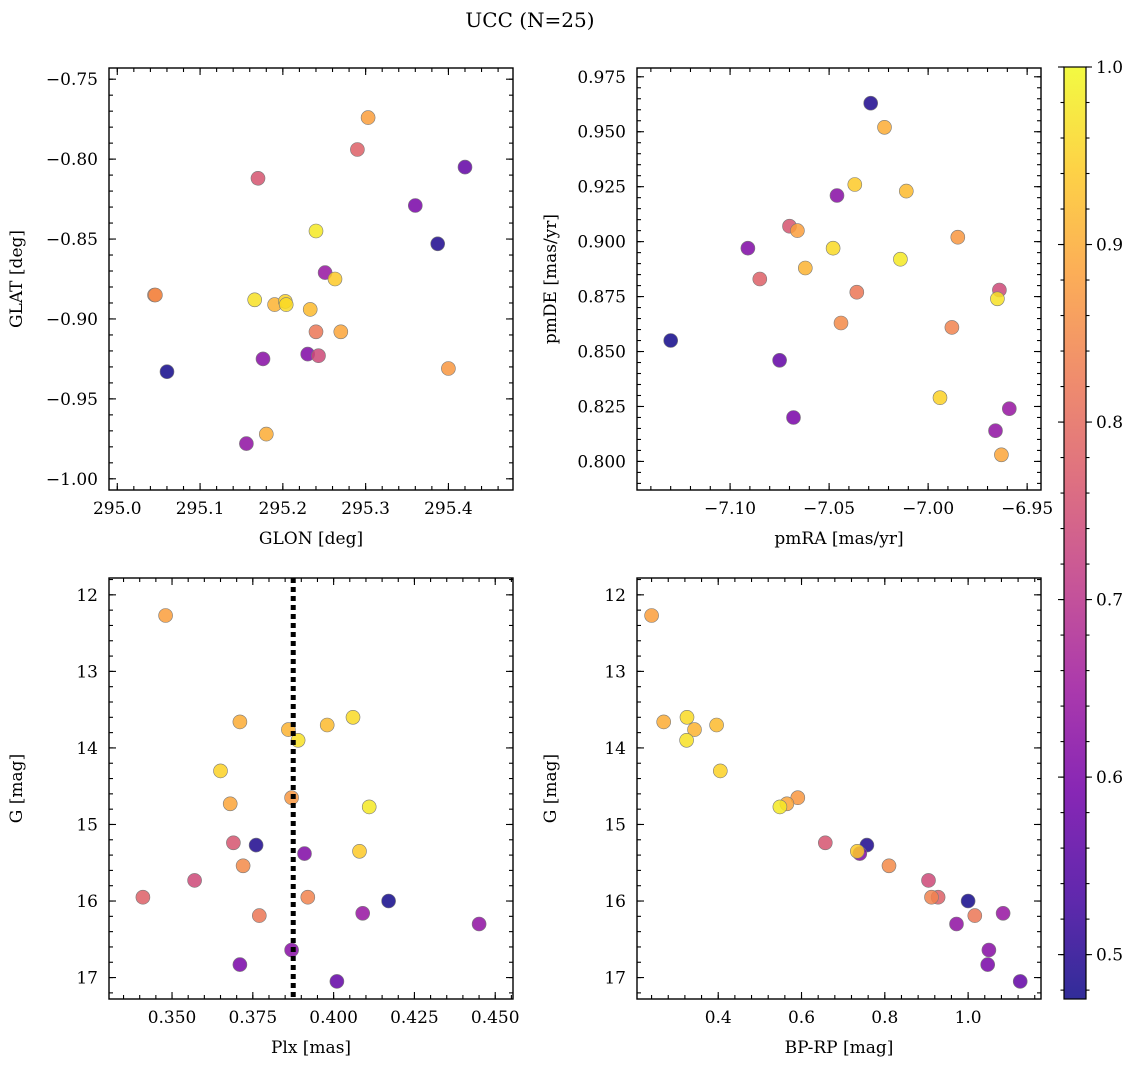  What do you see at coordinates (1109, 601) in the screenshot?
I see `colorbar-tick-label: 0.7` at bounding box center [1109, 601].